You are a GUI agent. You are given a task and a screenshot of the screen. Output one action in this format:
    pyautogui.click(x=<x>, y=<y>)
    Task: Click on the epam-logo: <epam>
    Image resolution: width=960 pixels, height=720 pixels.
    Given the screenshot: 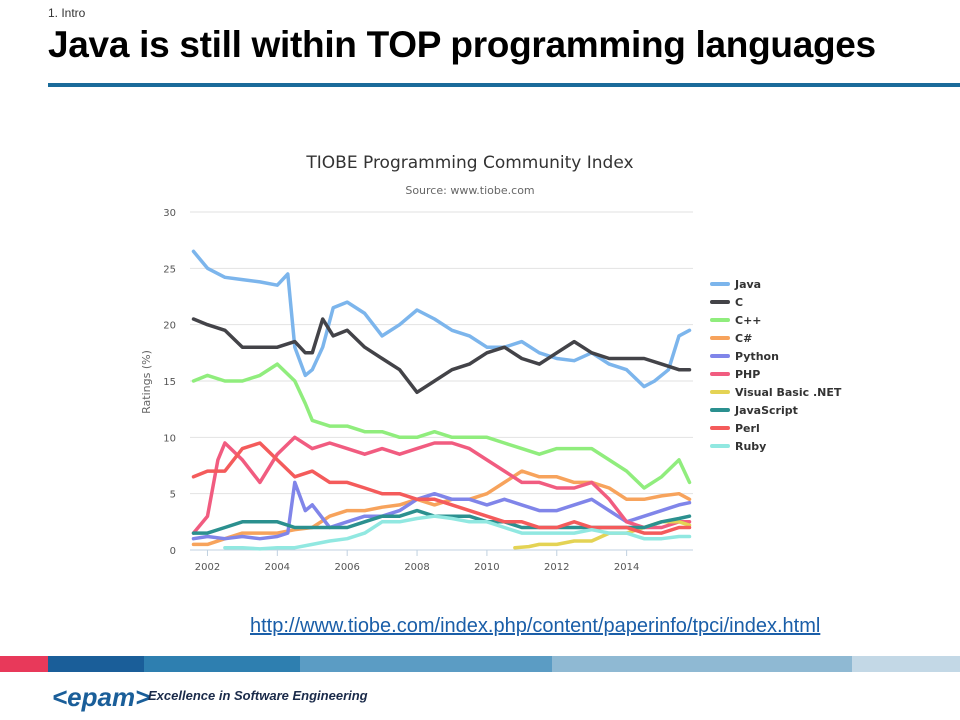 What is the action you would take?
    pyautogui.click(x=101, y=697)
    